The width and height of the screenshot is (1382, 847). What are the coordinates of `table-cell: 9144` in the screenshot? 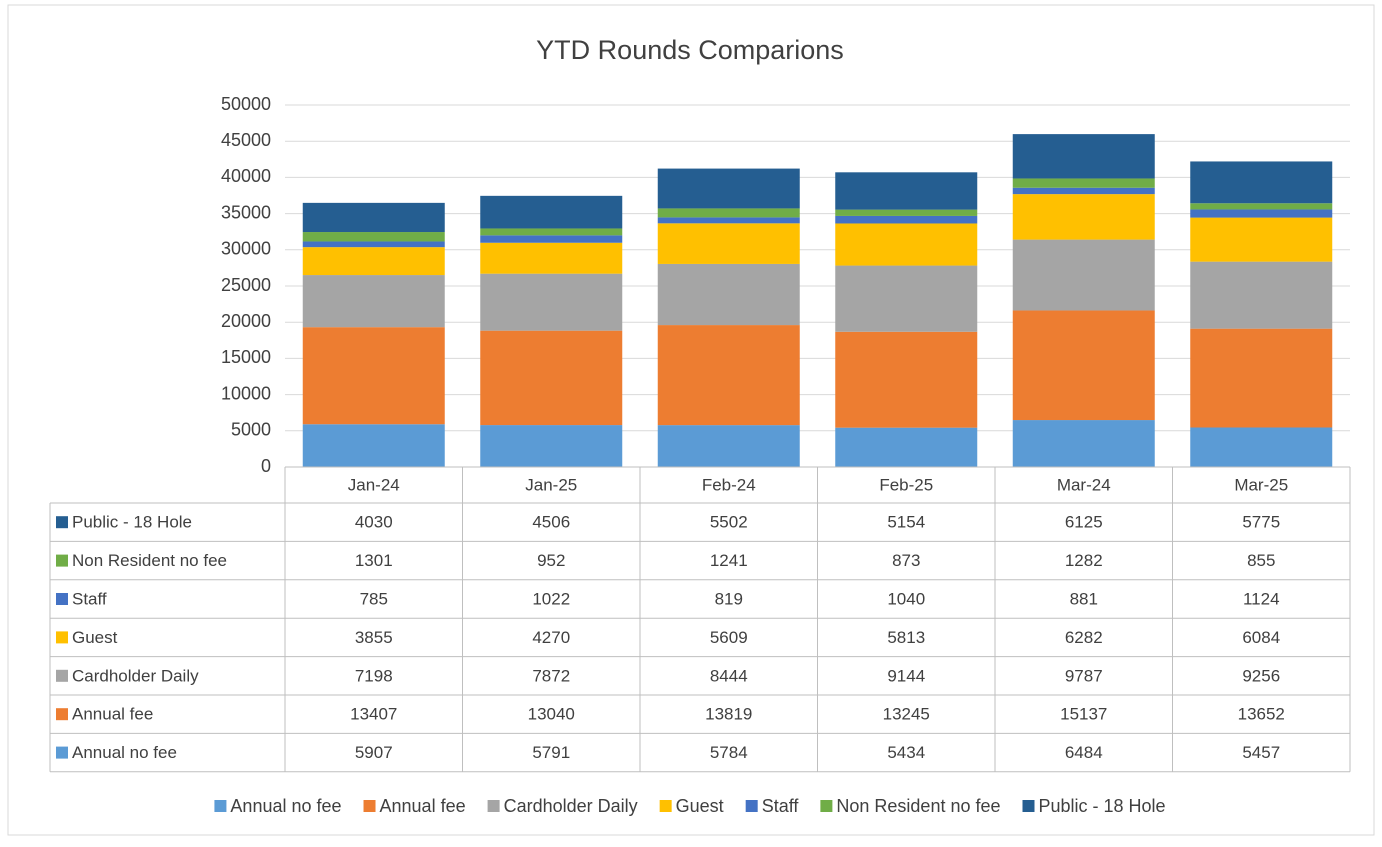 It's located at (906, 675).